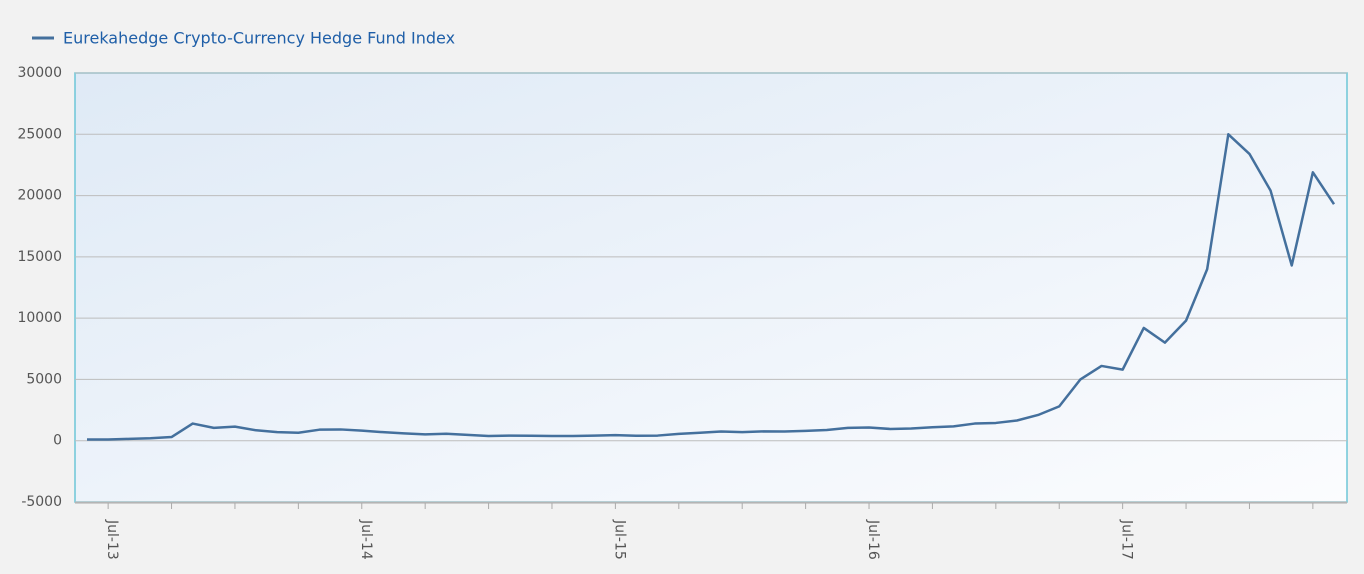 The height and width of the screenshot is (574, 1364). What do you see at coordinates (39, 257) in the screenshot?
I see `y-tick-label: 15000` at bounding box center [39, 257].